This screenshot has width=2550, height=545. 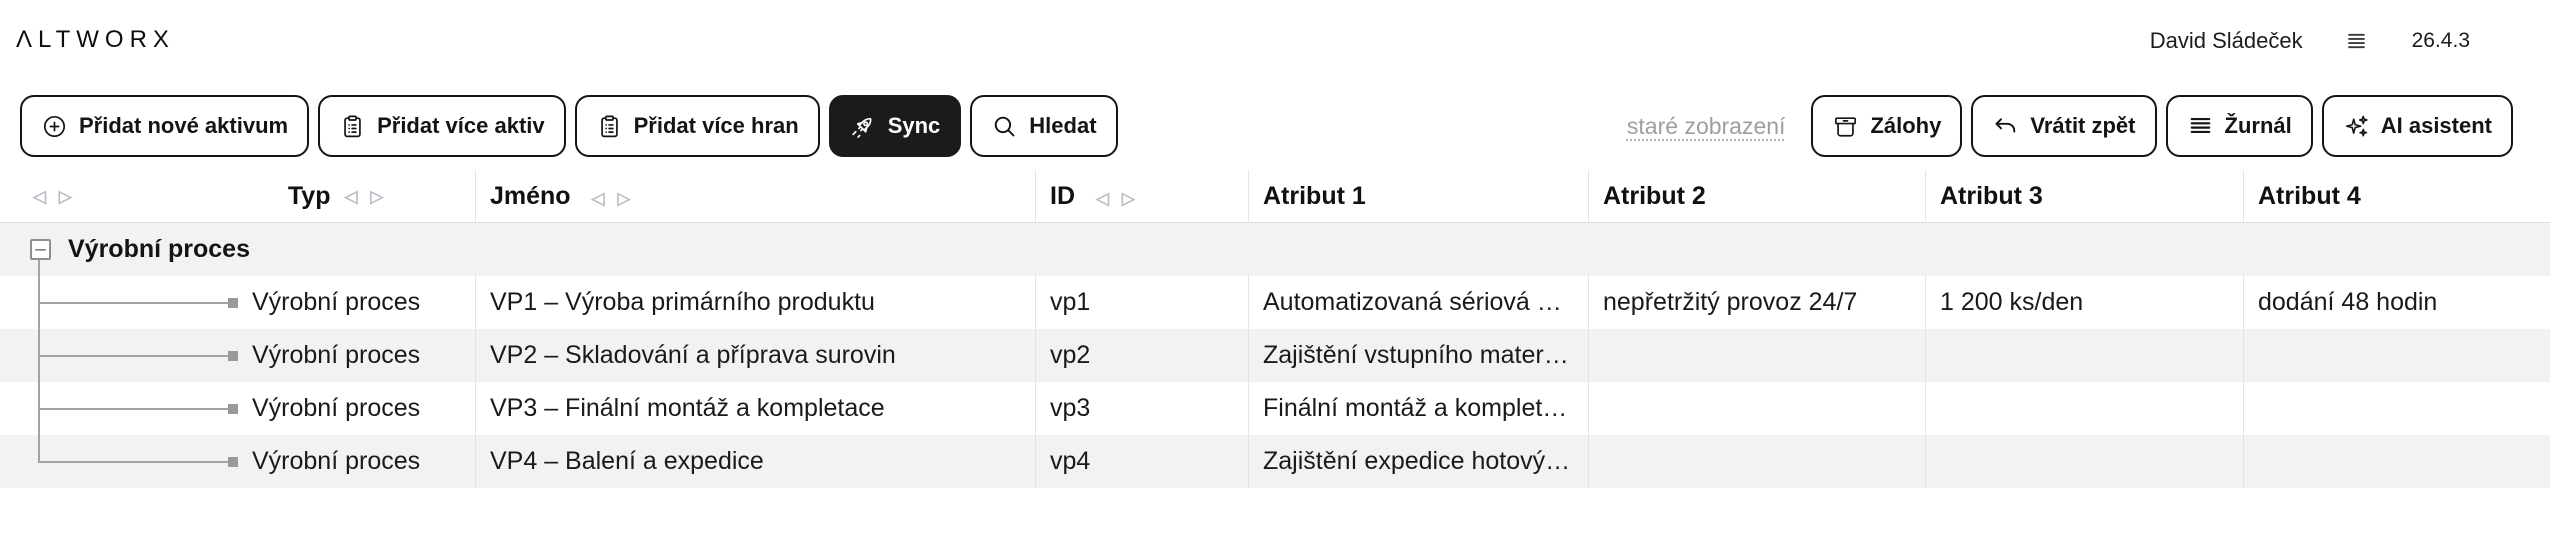 I want to click on column-header-typ: ◁ ▷ Typ ◁ ▷, so click(x=237, y=196).